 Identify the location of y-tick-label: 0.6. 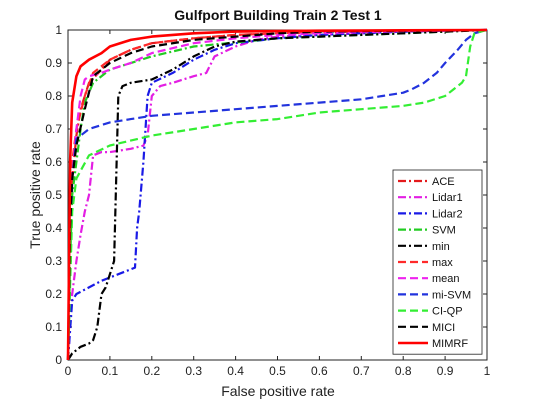
(53, 162).